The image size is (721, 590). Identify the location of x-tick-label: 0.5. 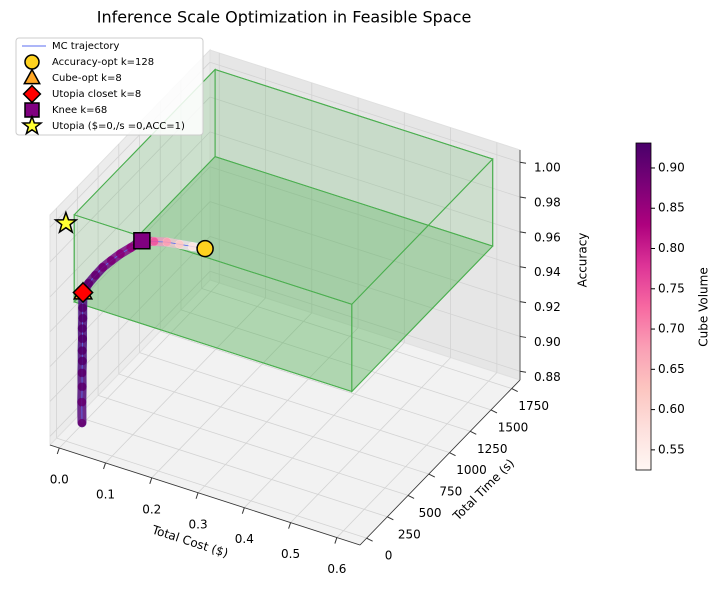
(290, 554).